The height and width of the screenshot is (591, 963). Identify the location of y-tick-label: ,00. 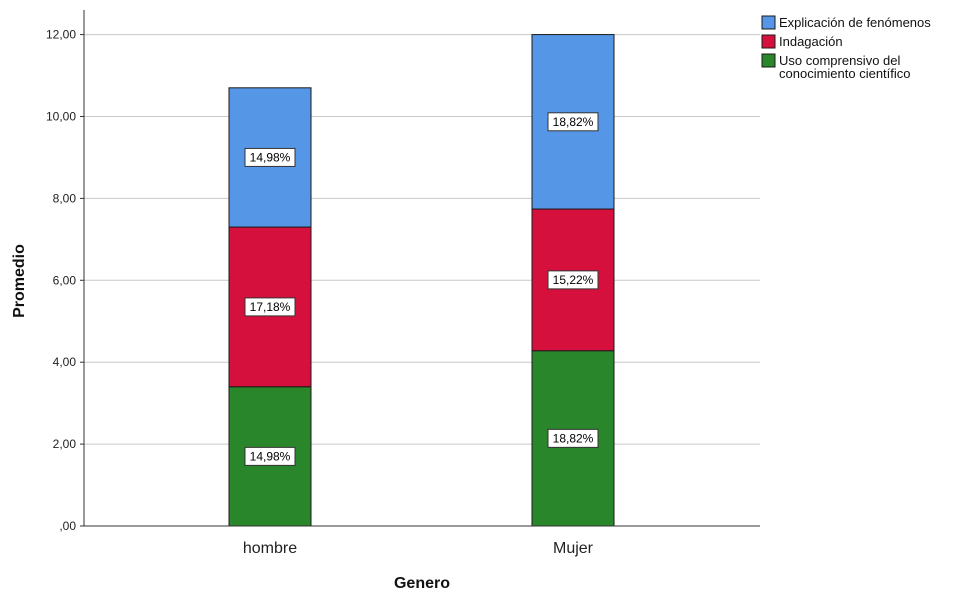
(67, 526).